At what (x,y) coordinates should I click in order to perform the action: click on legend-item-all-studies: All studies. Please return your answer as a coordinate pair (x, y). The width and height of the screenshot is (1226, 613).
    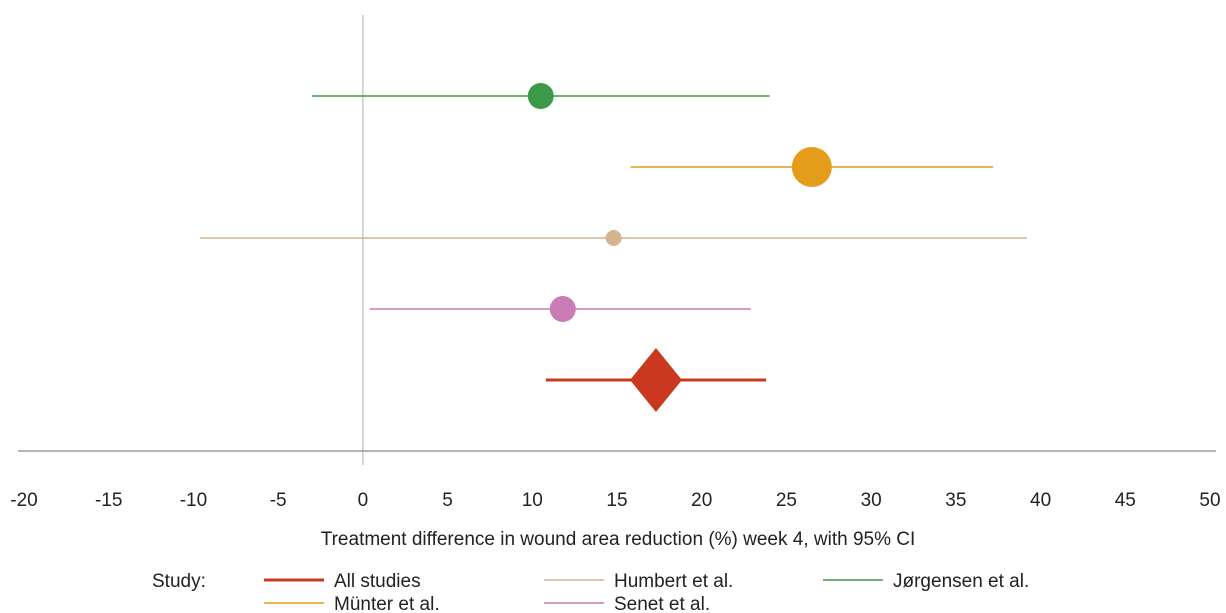
    Looking at the image, I should click on (342, 581).